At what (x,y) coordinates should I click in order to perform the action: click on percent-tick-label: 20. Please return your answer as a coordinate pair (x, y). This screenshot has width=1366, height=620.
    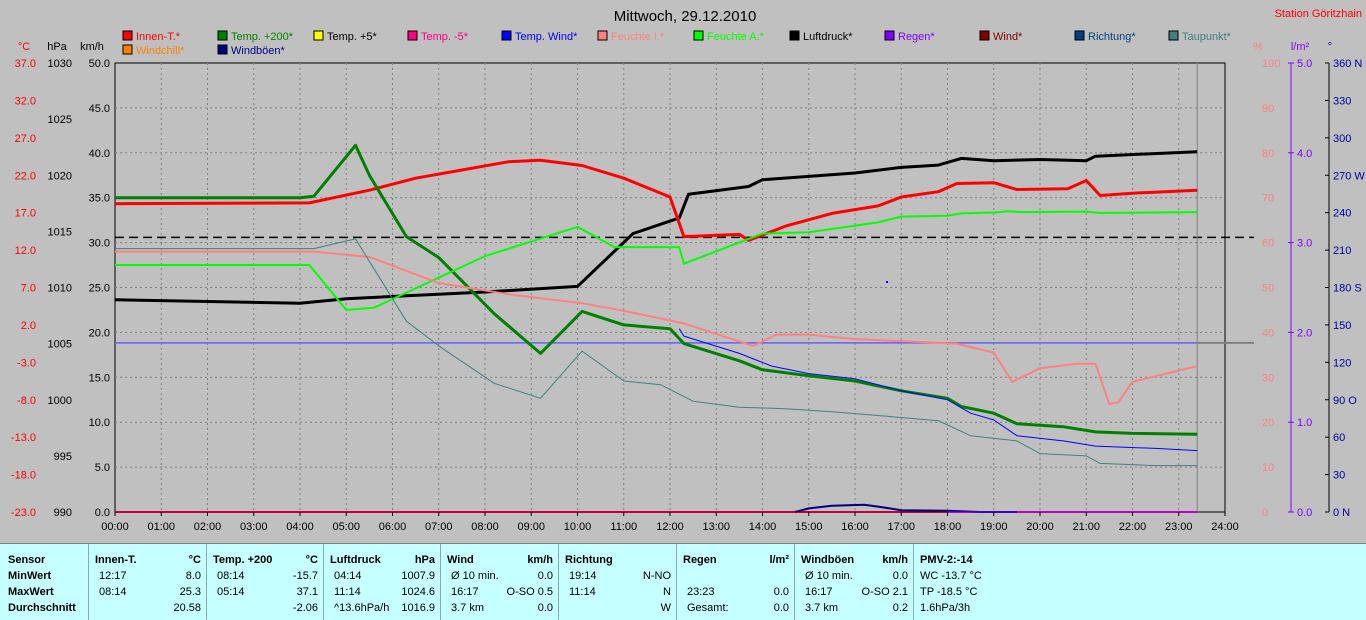
    Looking at the image, I should click on (1268, 423).